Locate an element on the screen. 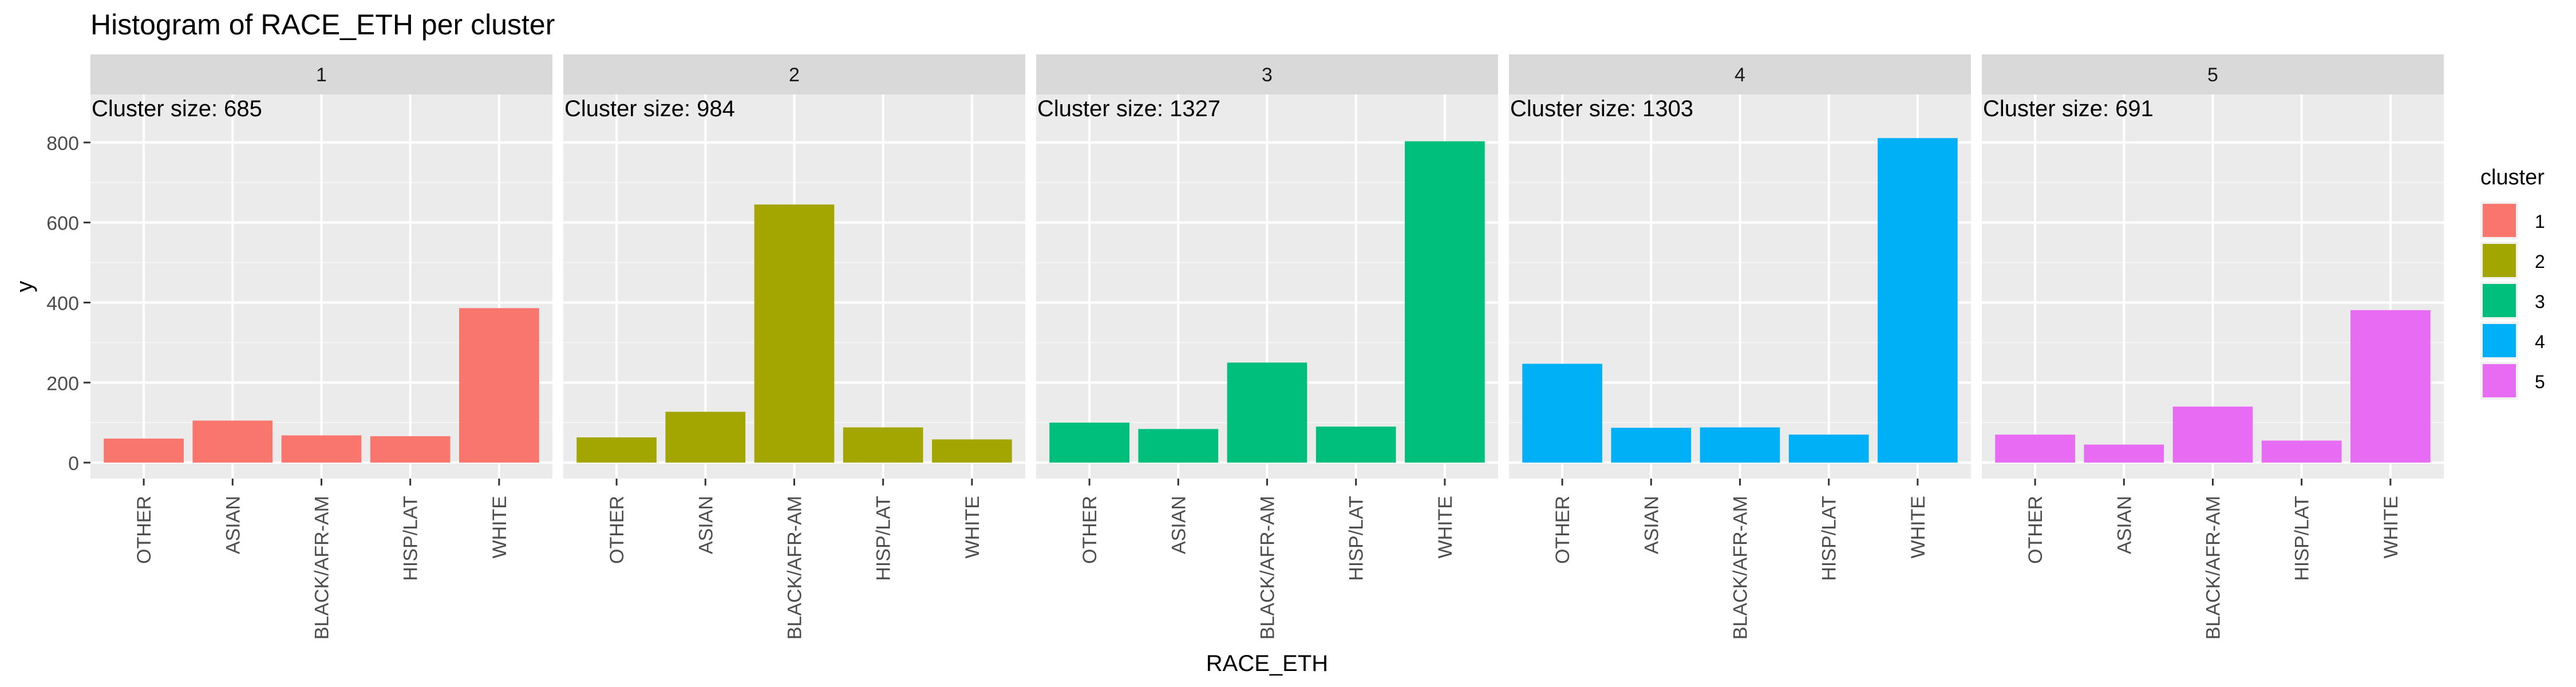 The height and width of the screenshot is (687, 2576). bar-cluster-5-other is located at coordinates (2035, 449).